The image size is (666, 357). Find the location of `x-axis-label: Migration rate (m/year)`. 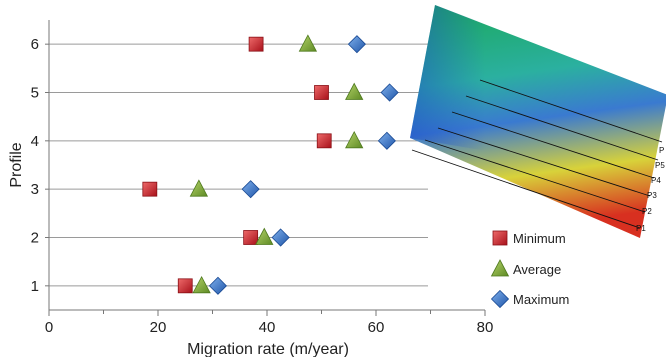

x-axis-label: Migration rate (m/year) is located at coordinates (268, 349).